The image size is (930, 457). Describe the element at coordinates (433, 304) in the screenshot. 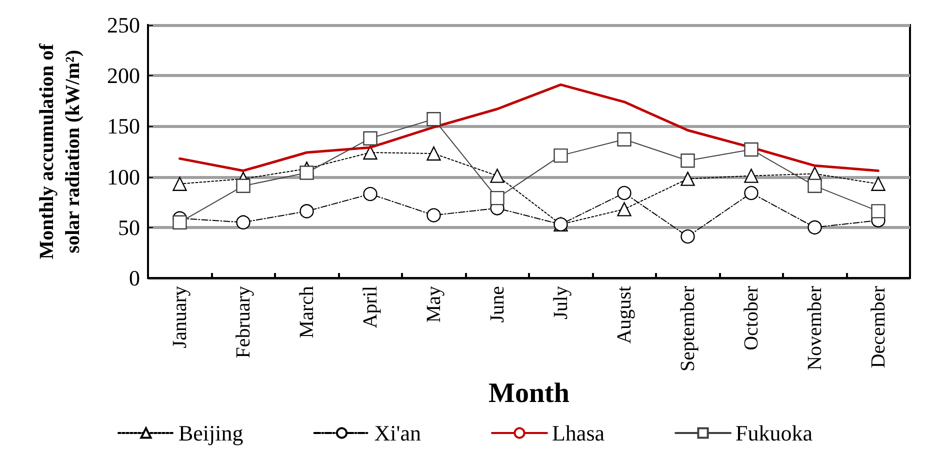

I see `x-tick-label: May` at that location.